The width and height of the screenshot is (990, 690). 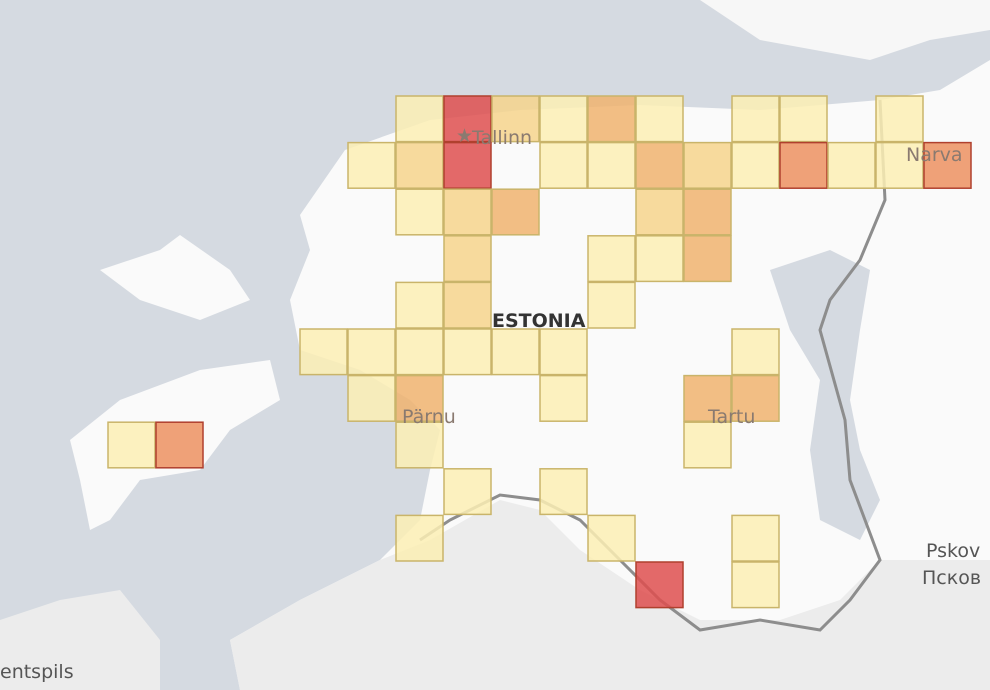 What do you see at coordinates (37, 672) in the screenshot?
I see `city-label: entspils` at bounding box center [37, 672].